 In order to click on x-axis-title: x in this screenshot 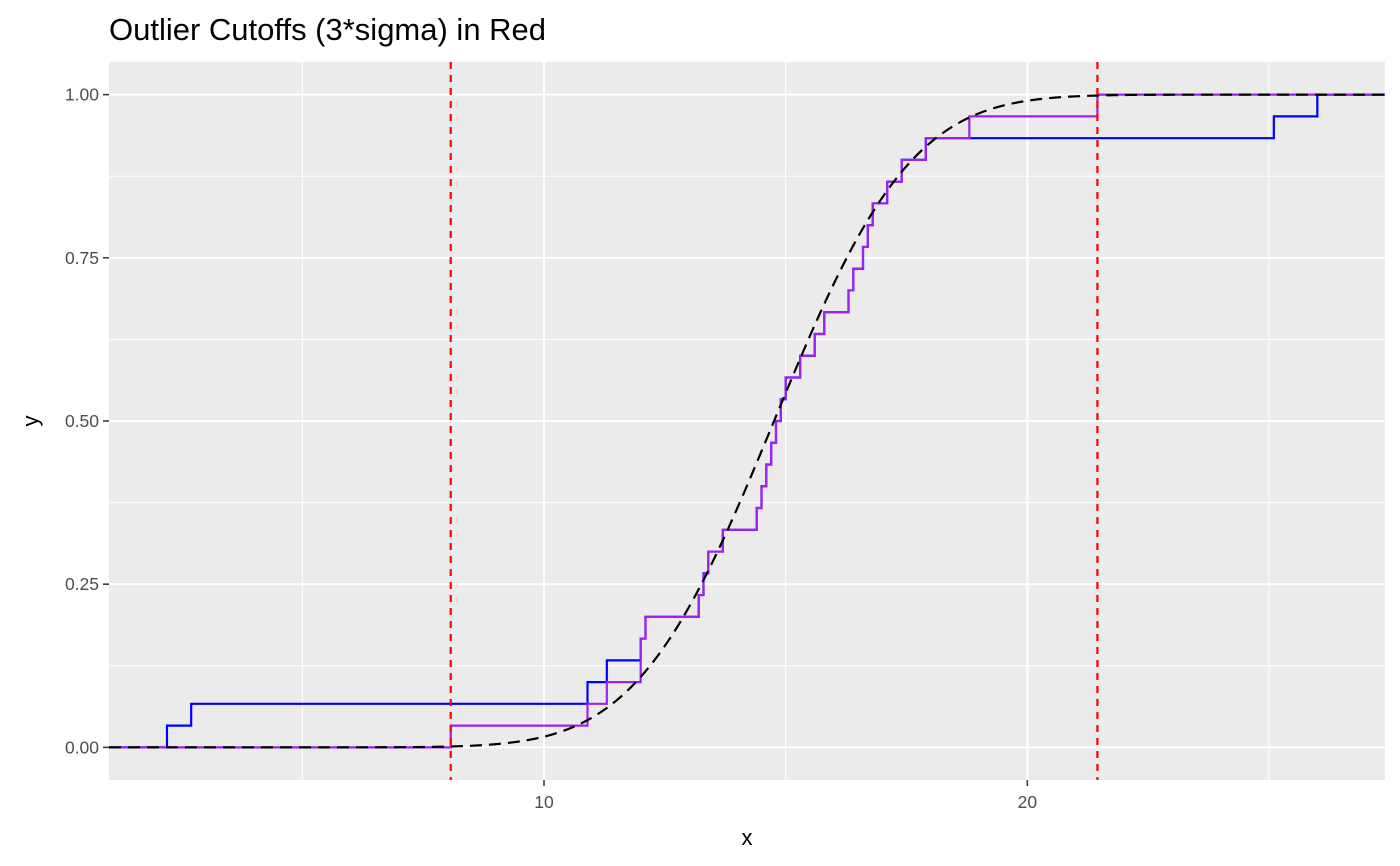, I will do `click(747, 837)`.